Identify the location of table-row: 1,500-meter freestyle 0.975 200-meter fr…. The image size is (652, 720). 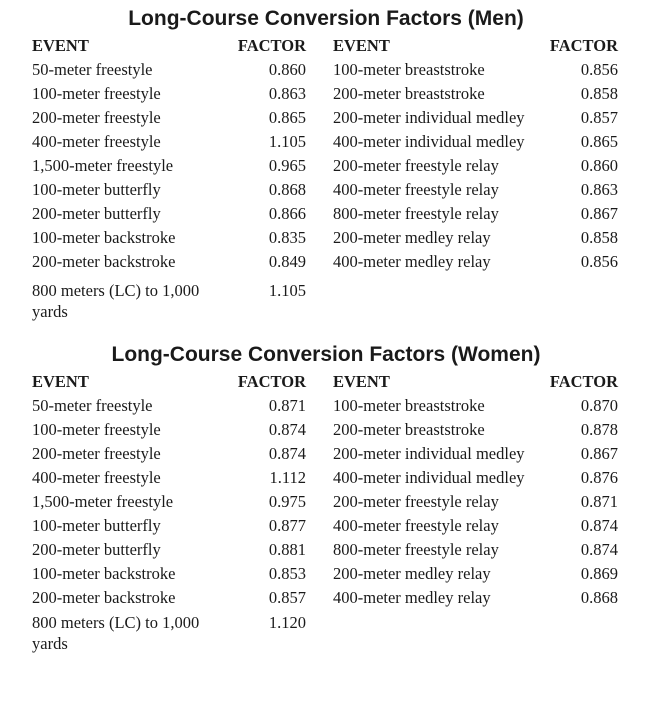
(326, 502).